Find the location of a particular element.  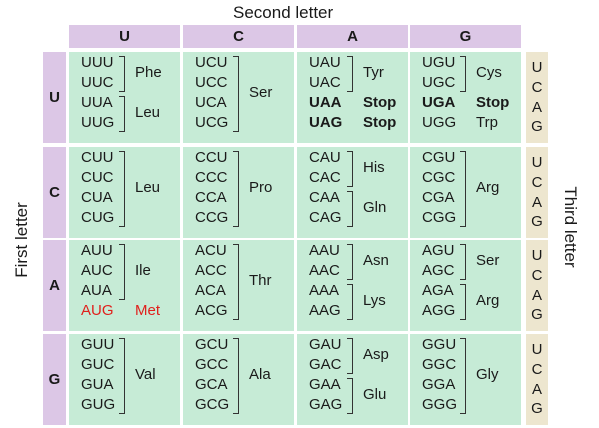

codon-AUC: AUC is located at coordinates (97, 270).